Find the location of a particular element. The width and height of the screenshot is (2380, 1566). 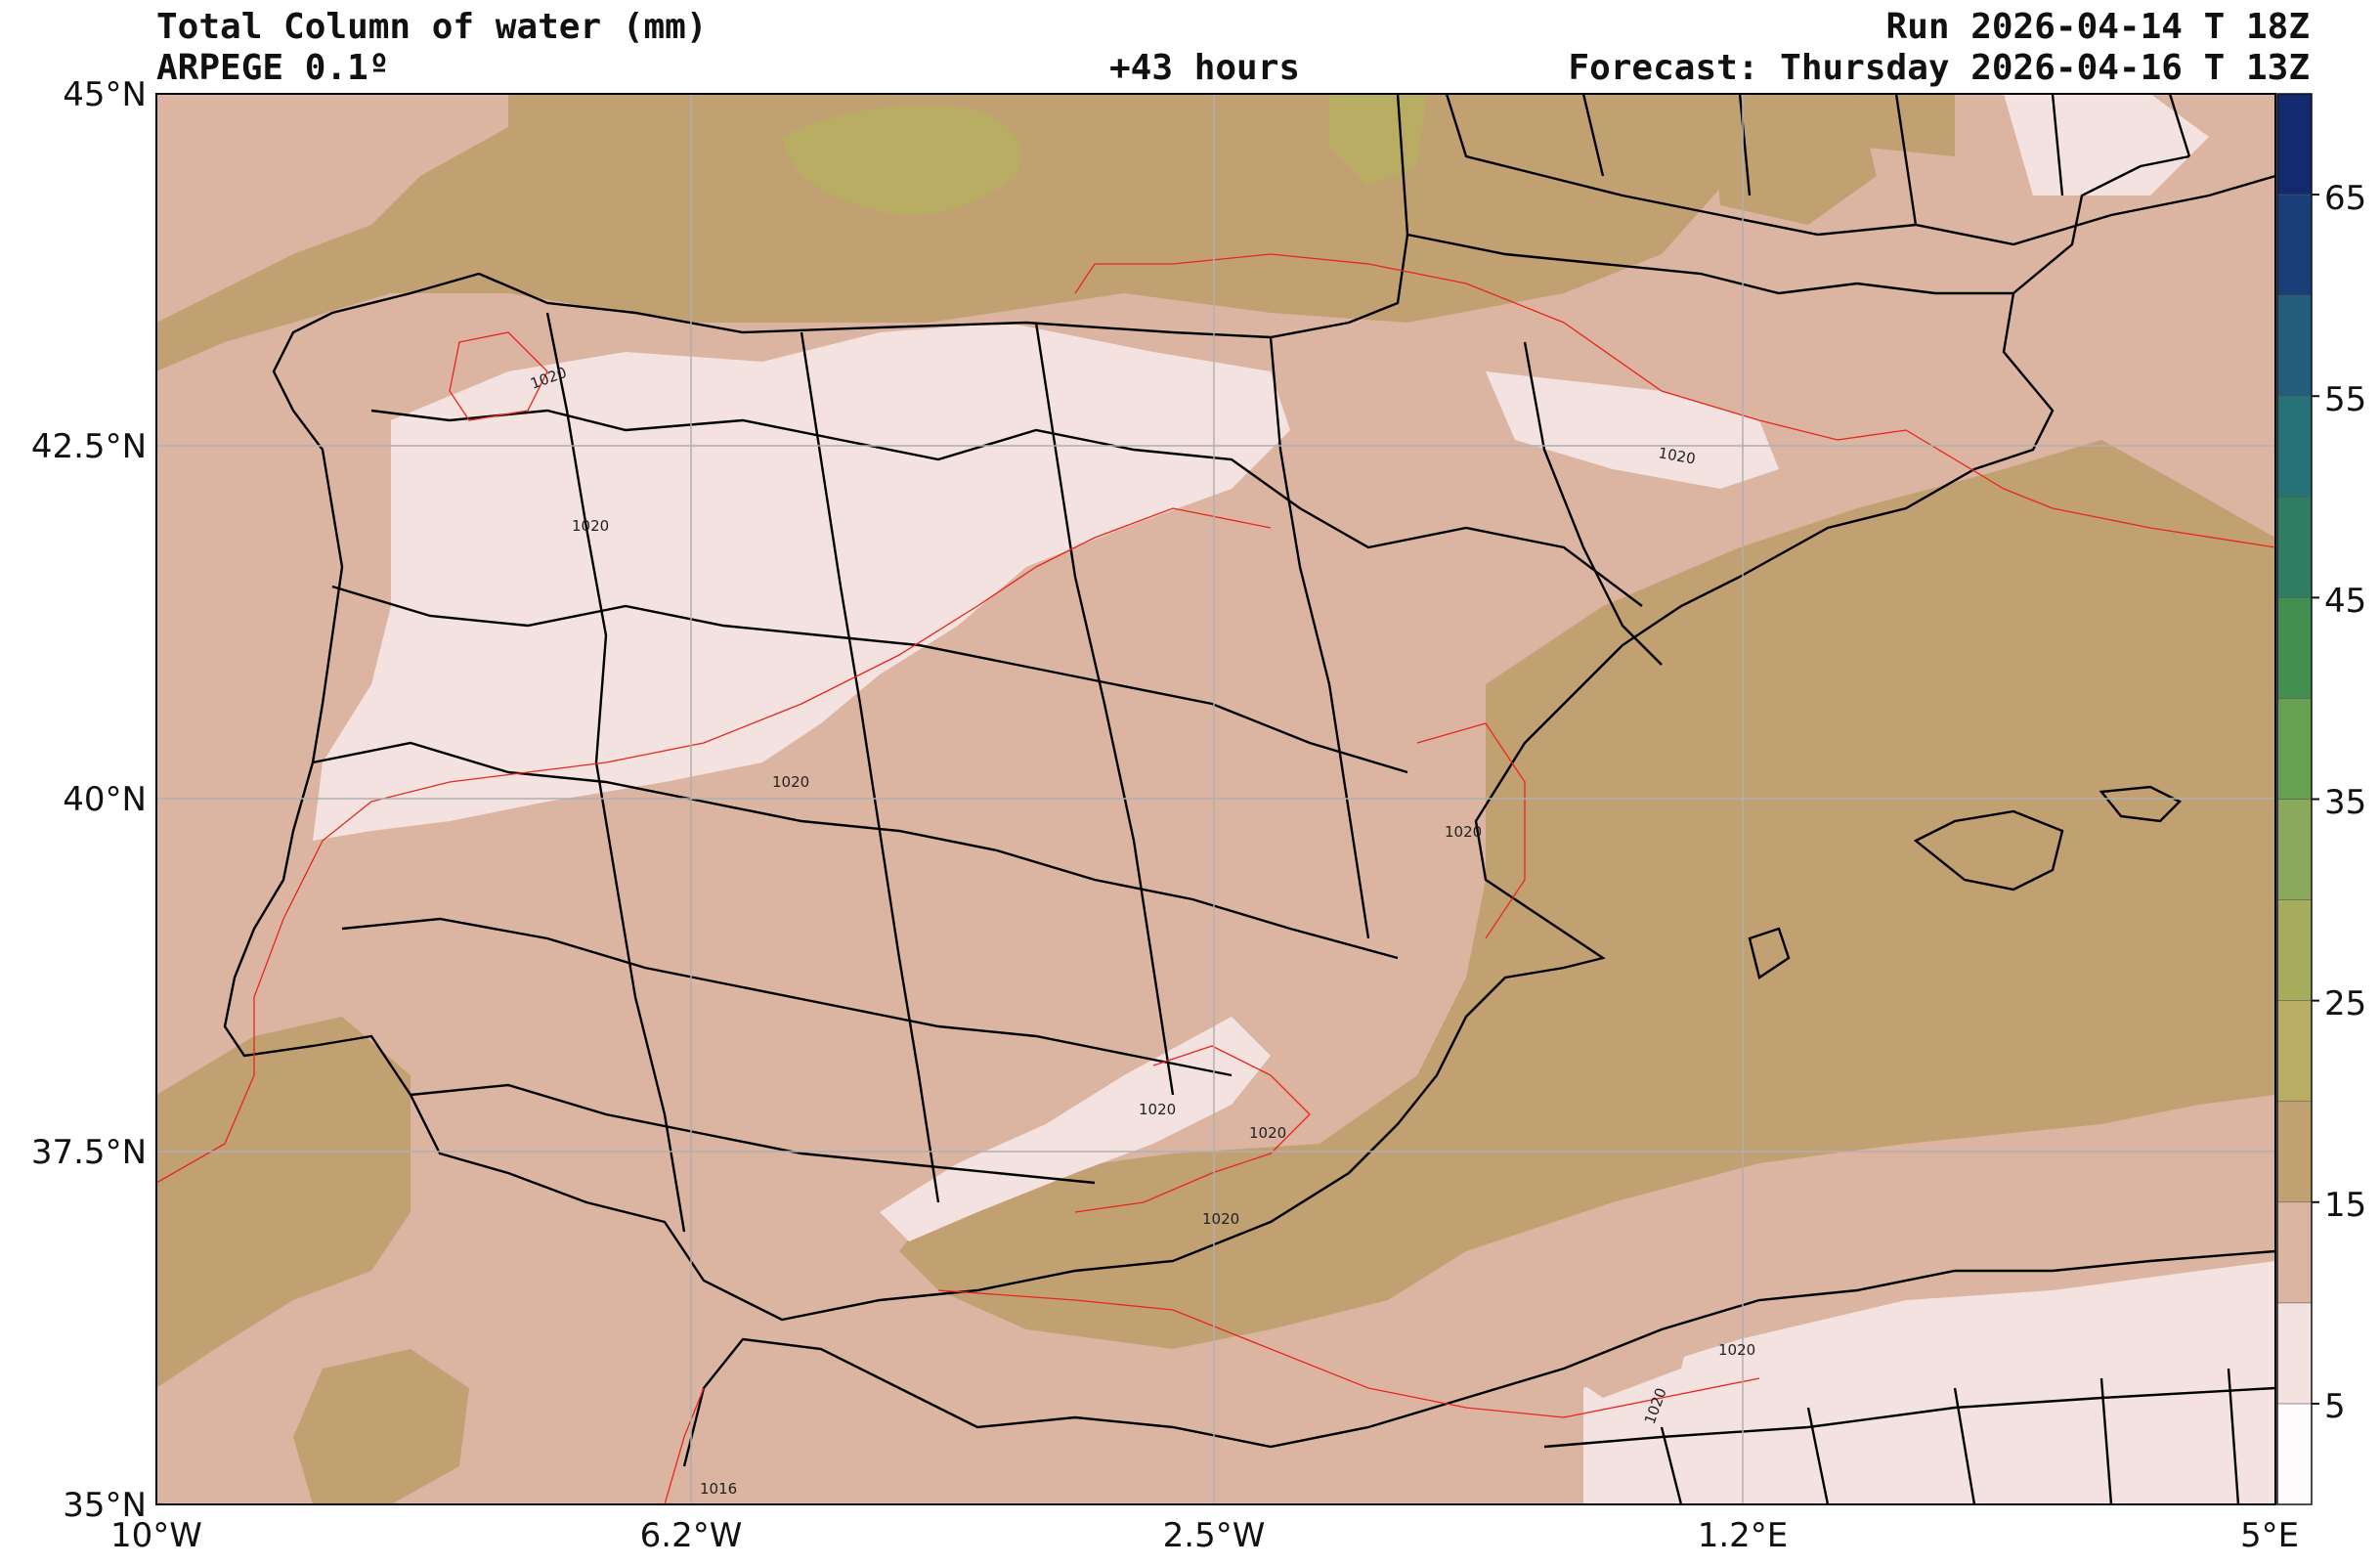

ibiza-island is located at coordinates (1769, 953).